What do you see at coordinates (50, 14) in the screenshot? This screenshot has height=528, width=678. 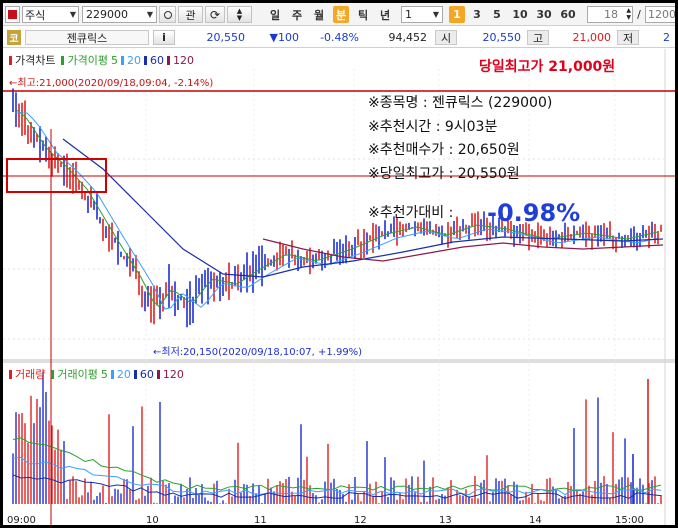 I see `market-select: 주식 ▼` at bounding box center [50, 14].